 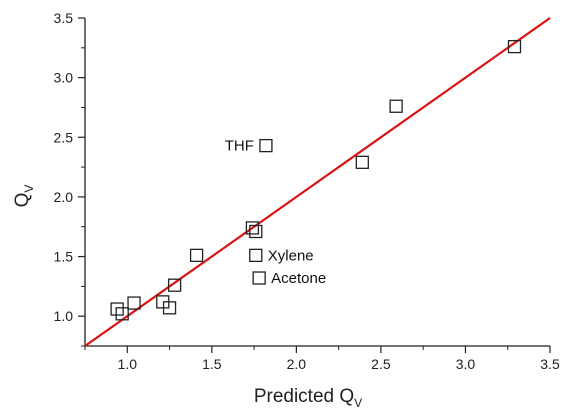 I want to click on y-tick-label: 1.0, so click(x=64, y=316).